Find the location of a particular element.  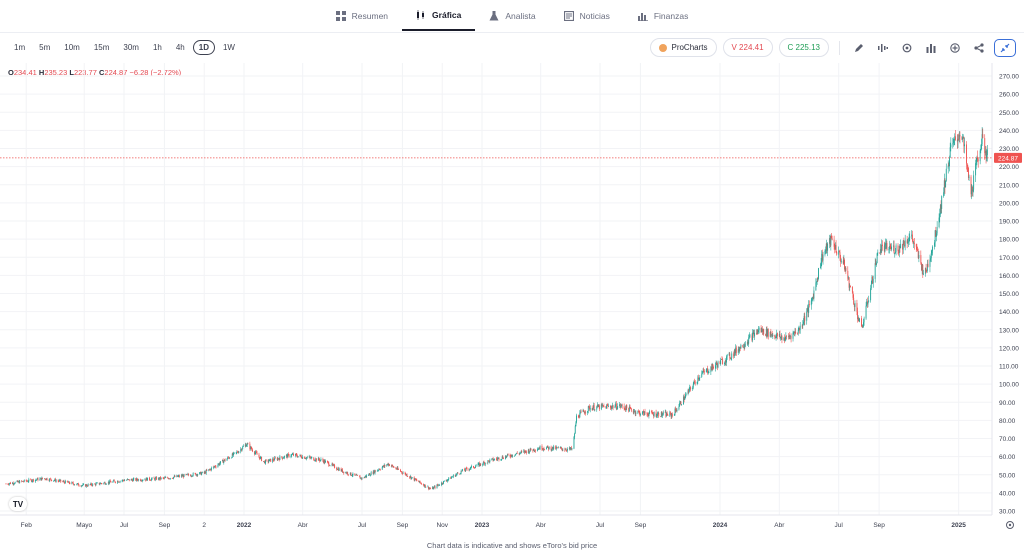

settings-button is located at coordinates (907, 48).